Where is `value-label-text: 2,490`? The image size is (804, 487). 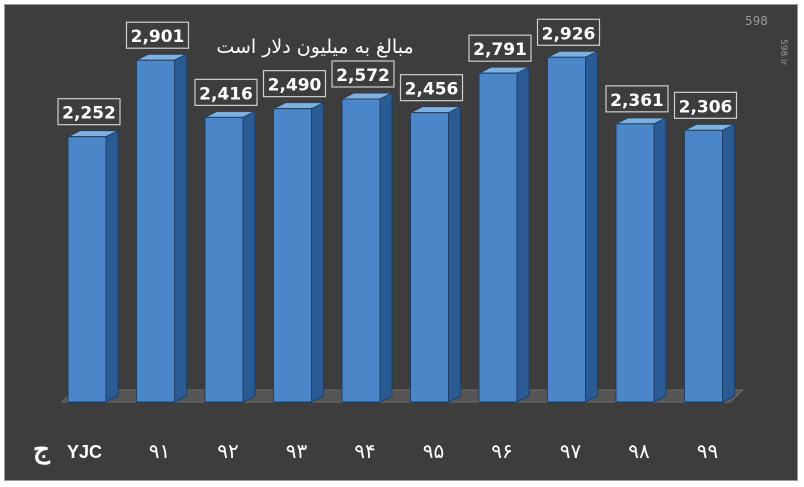 value-label-text: 2,490 is located at coordinates (295, 86).